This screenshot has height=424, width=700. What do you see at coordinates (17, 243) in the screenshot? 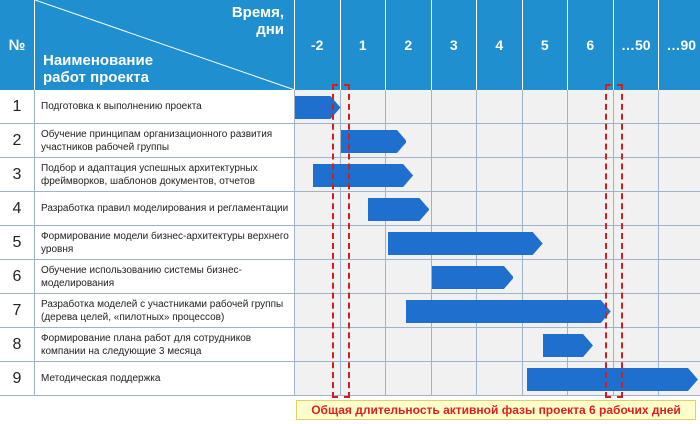
I see `task-number: 5` at bounding box center [17, 243].